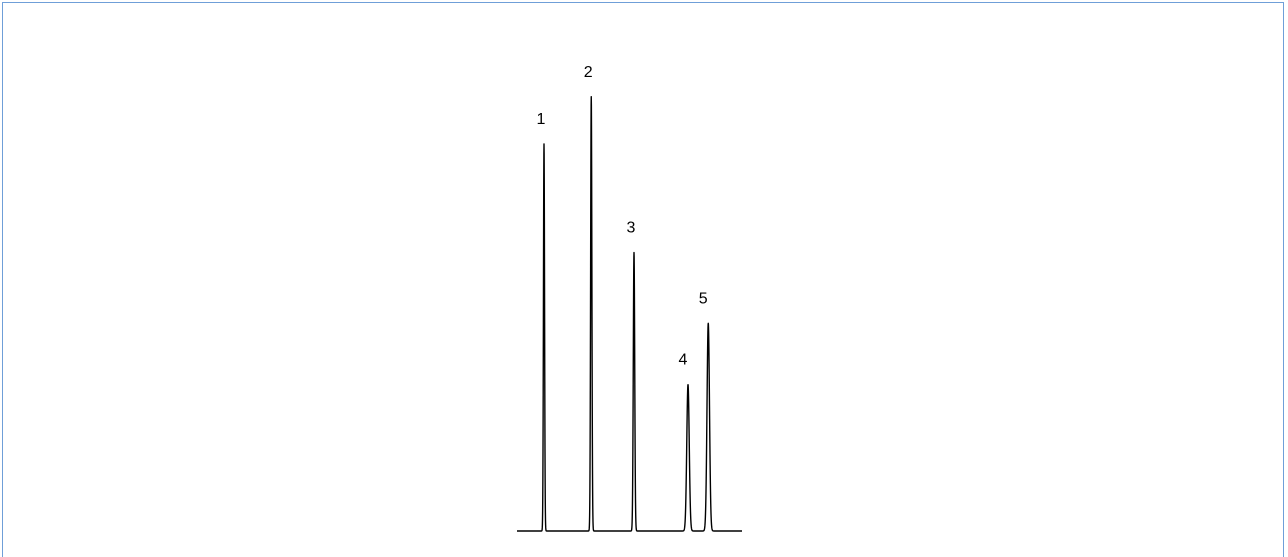 This screenshot has width=1288, height=557. Describe the element at coordinates (629, 314) in the screenshot. I see `chromatogram-trace` at that location.